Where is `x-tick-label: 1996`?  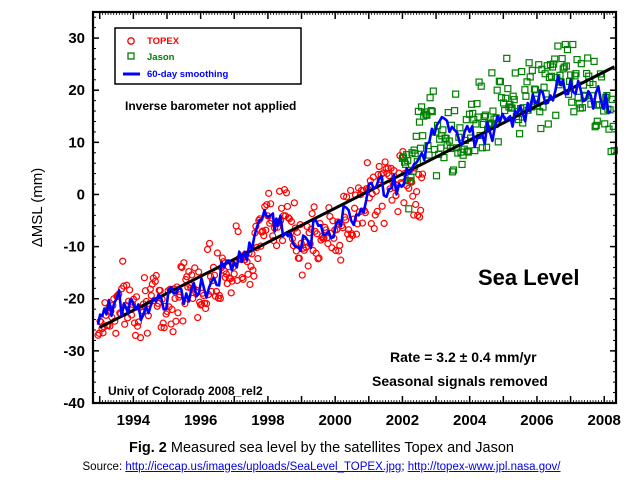
x-tick-label: 1996 is located at coordinates (200, 420).